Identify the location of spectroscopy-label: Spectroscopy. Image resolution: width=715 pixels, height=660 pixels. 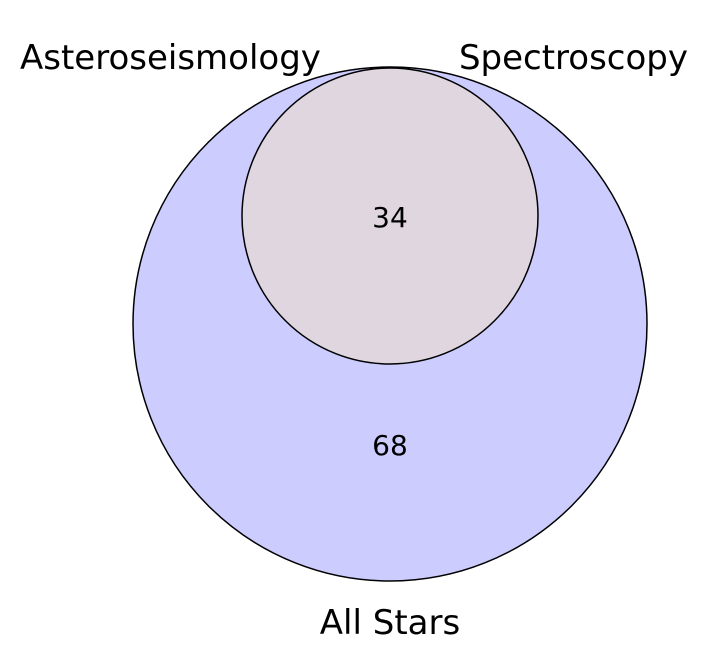
(573, 58).